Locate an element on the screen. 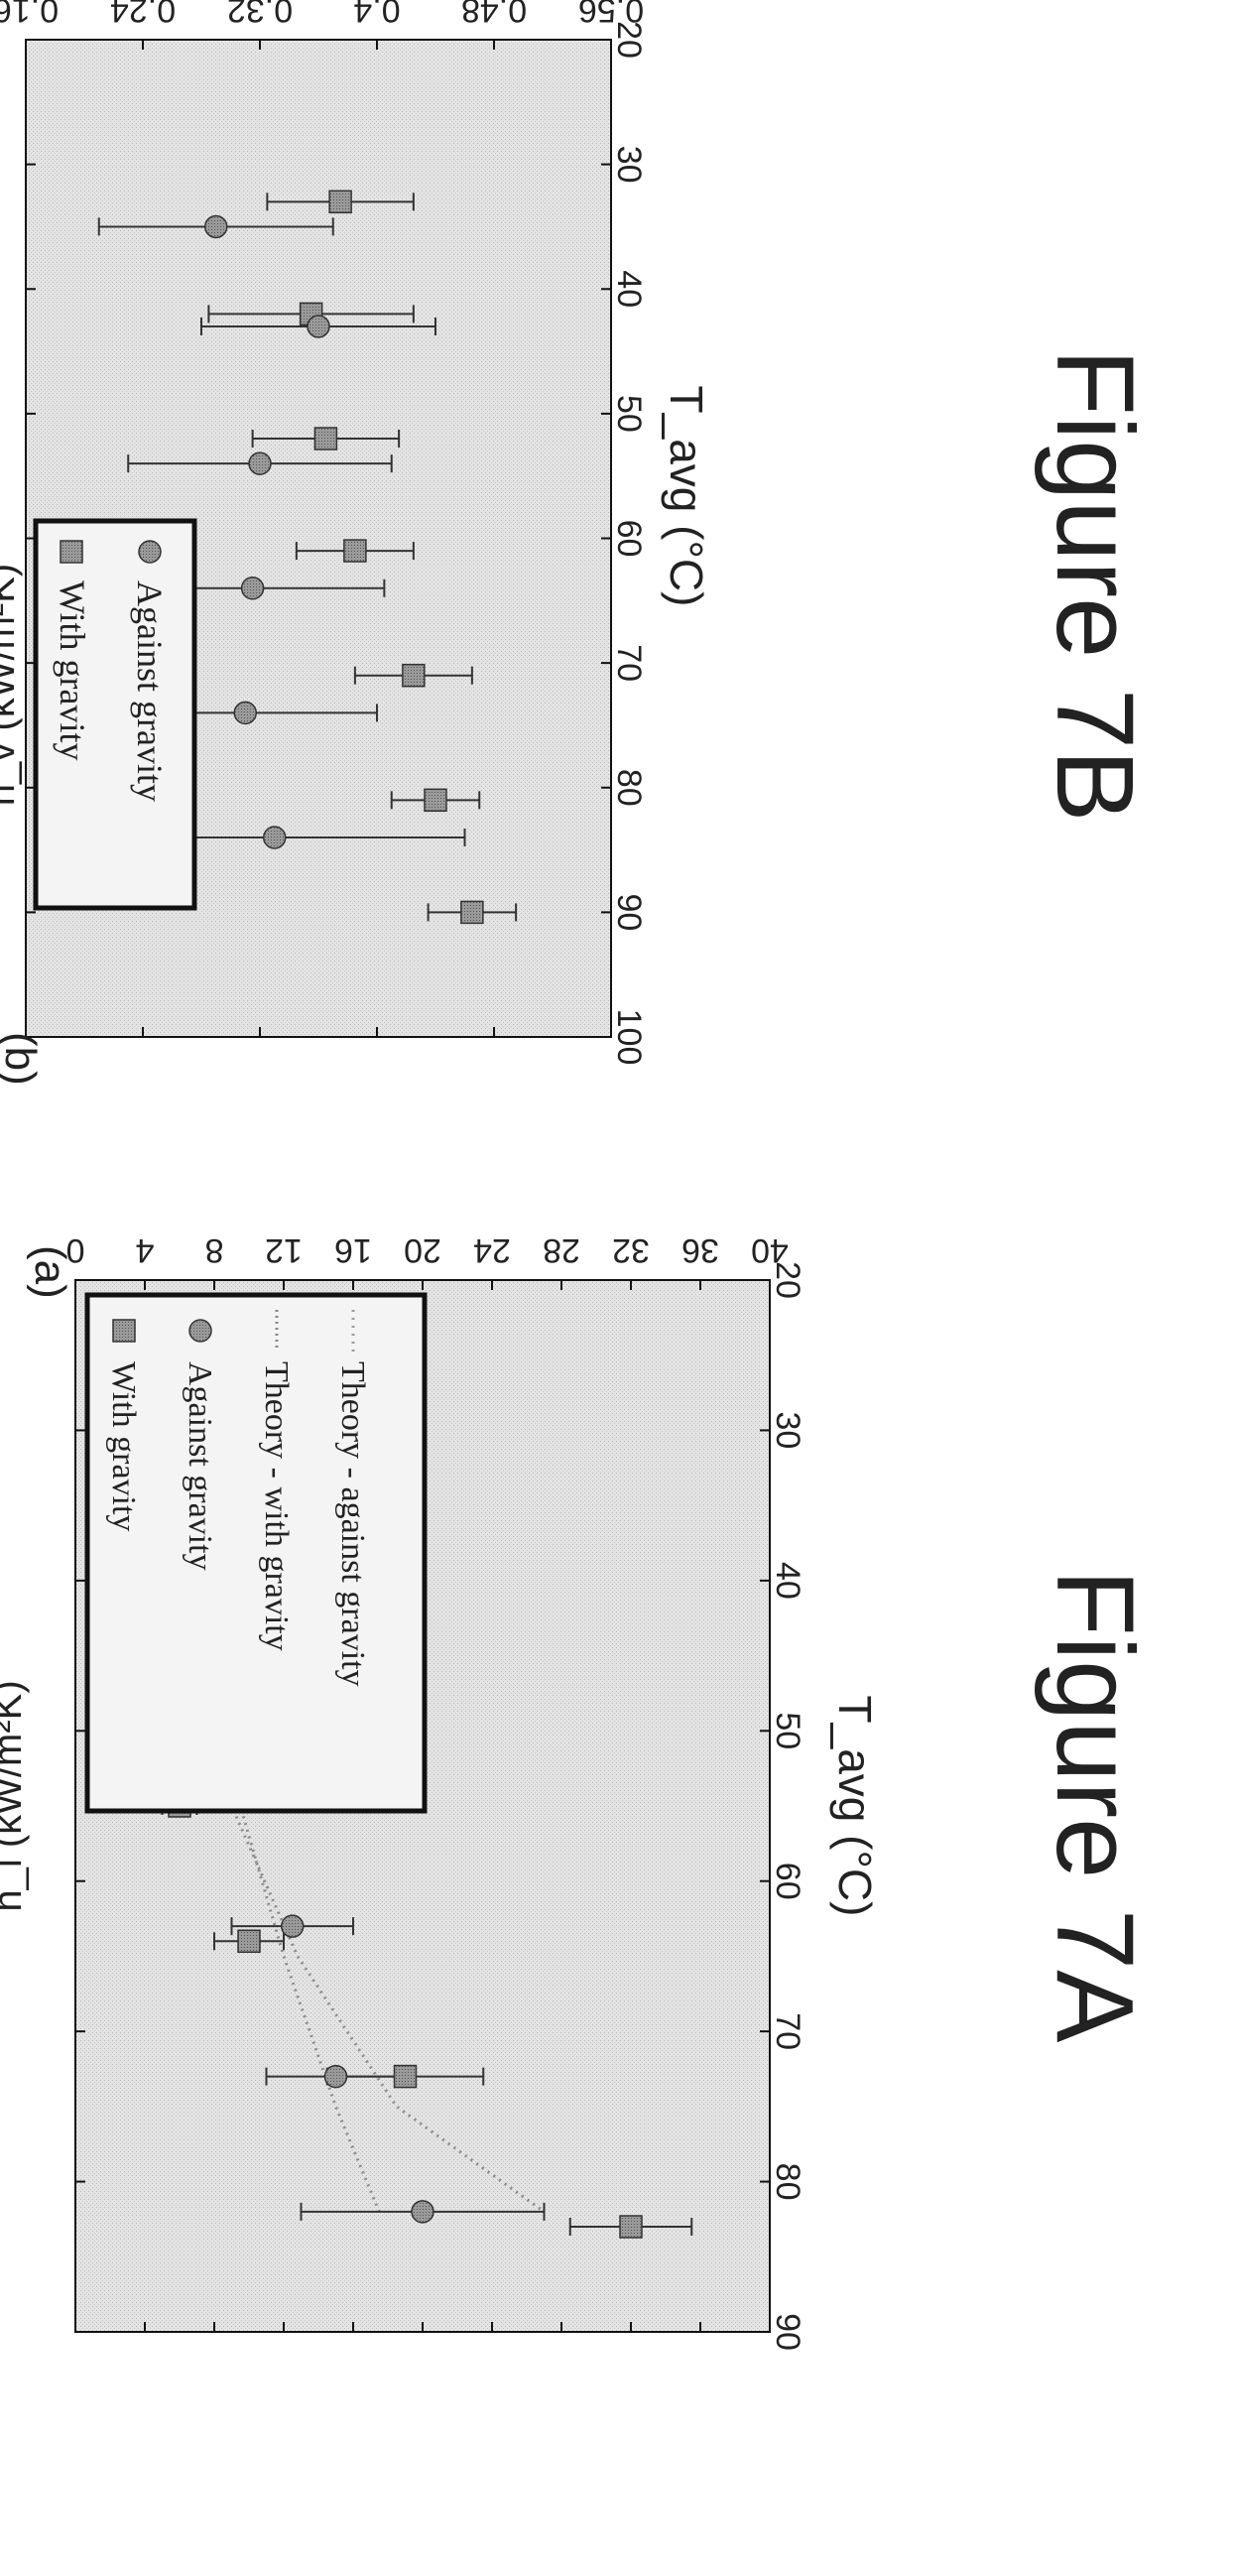  panel-b-x-tick-label: 50 is located at coordinates (629, 414).